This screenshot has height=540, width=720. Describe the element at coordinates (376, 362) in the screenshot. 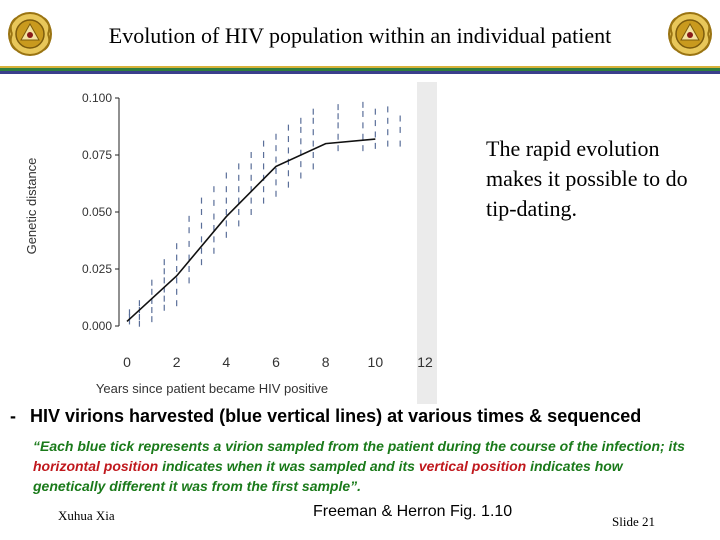

I see `x-tick-label: 10` at that location.